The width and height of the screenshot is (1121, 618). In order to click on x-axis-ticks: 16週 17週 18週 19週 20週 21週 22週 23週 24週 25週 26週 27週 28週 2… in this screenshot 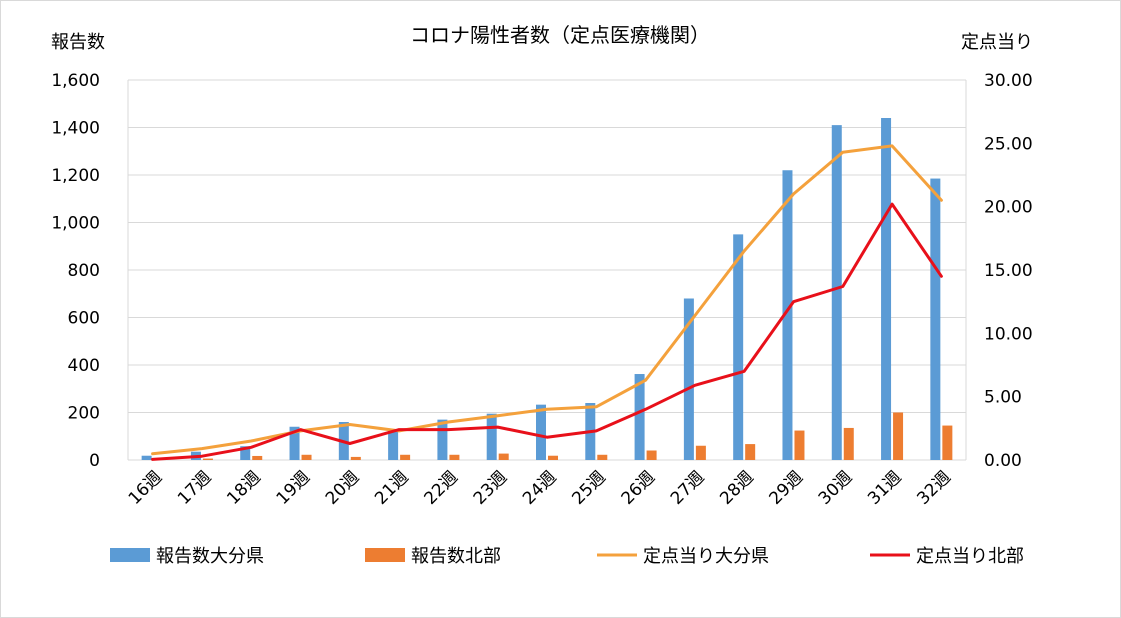, I will do `click(540, 487)`.